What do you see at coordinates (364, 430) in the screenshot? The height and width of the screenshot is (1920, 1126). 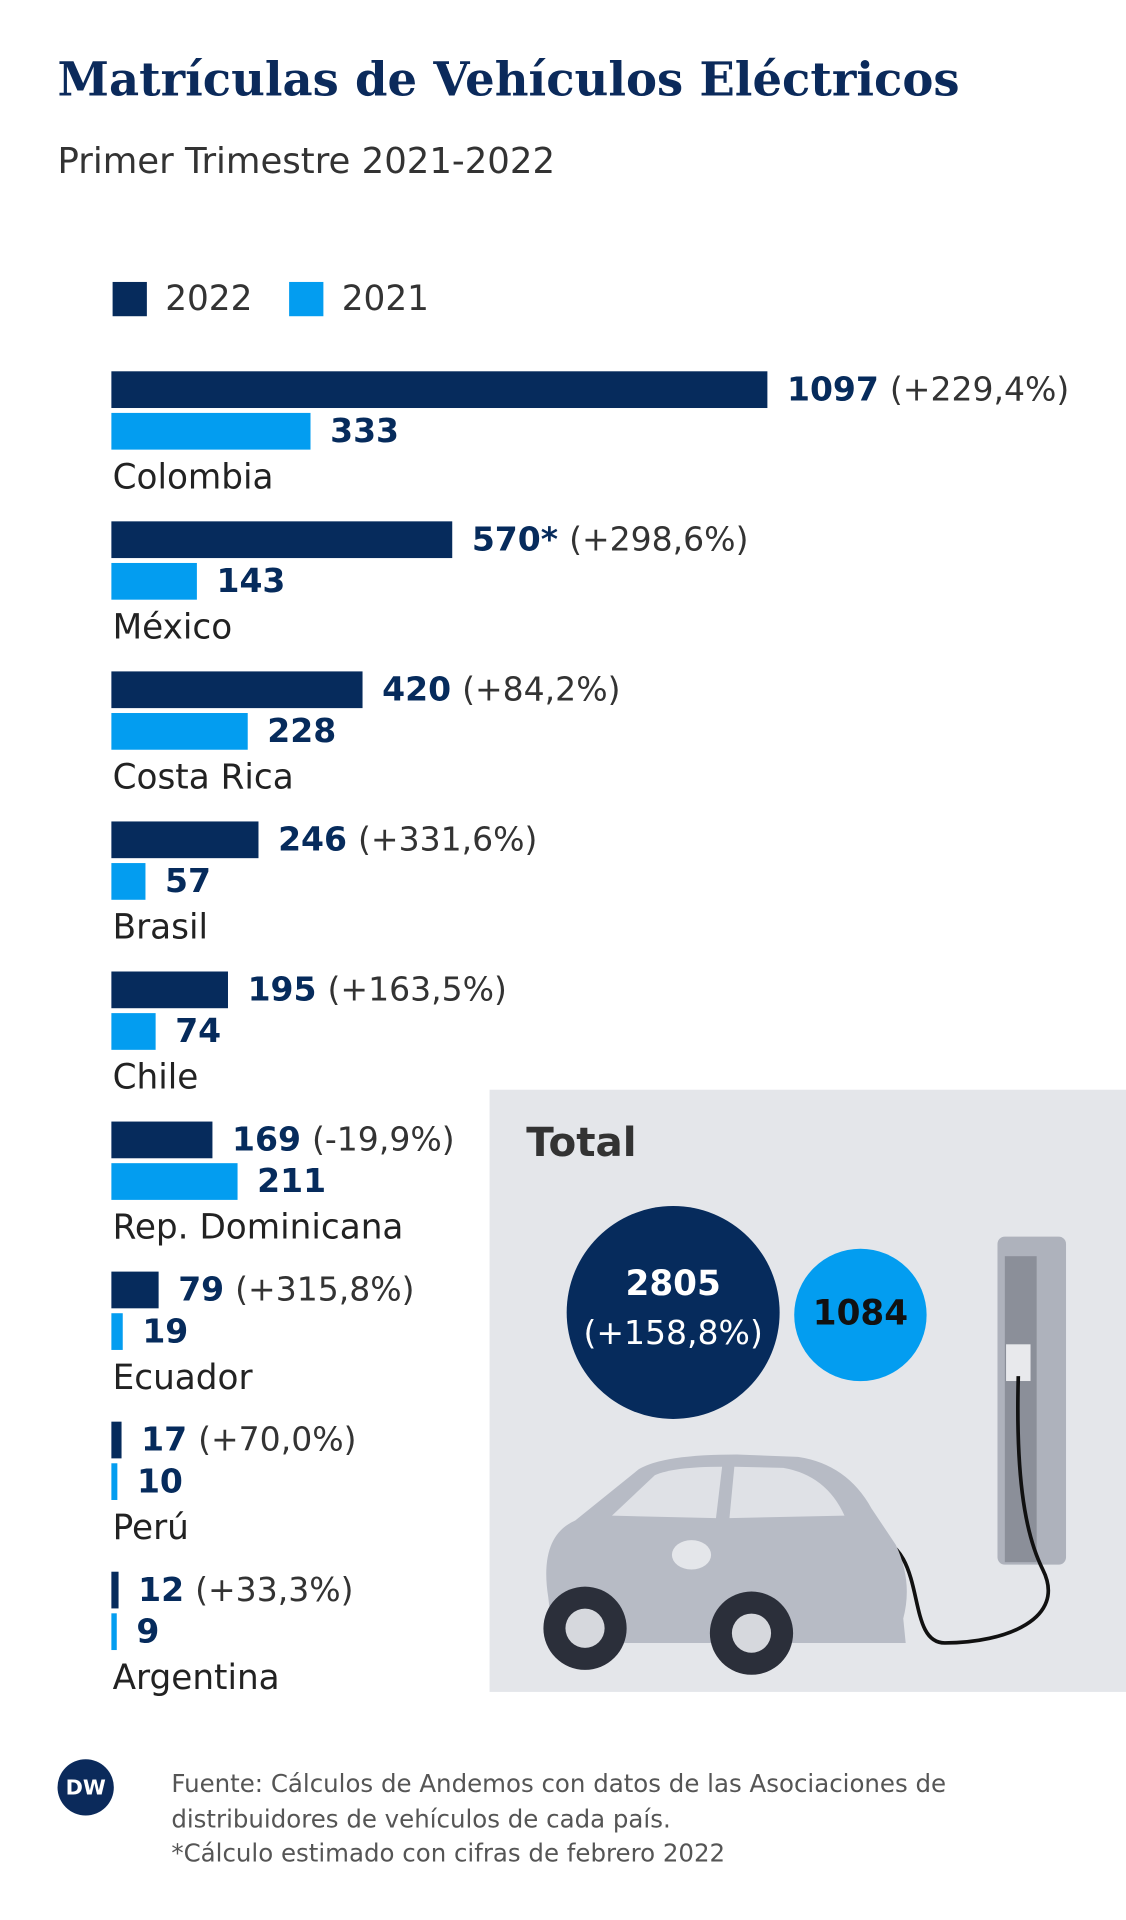 I see `value-label: 333` at bounding box center [364, 430].